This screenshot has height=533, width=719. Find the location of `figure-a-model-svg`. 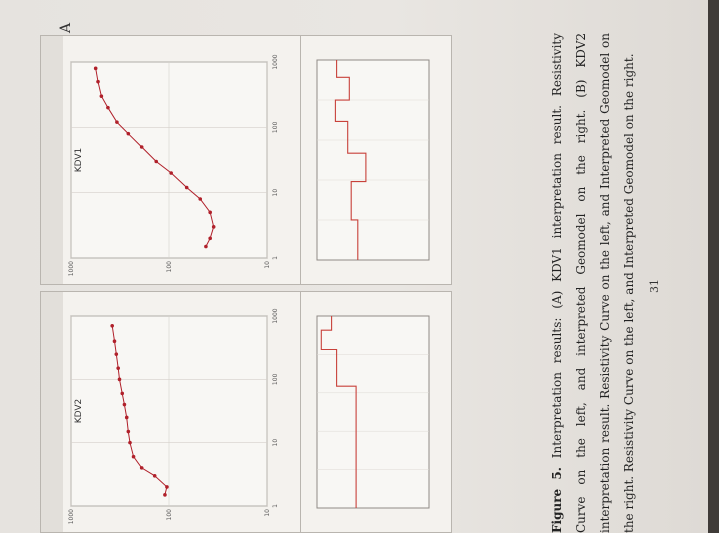

figure-a-model-svg is located at coordinates (373, 160).